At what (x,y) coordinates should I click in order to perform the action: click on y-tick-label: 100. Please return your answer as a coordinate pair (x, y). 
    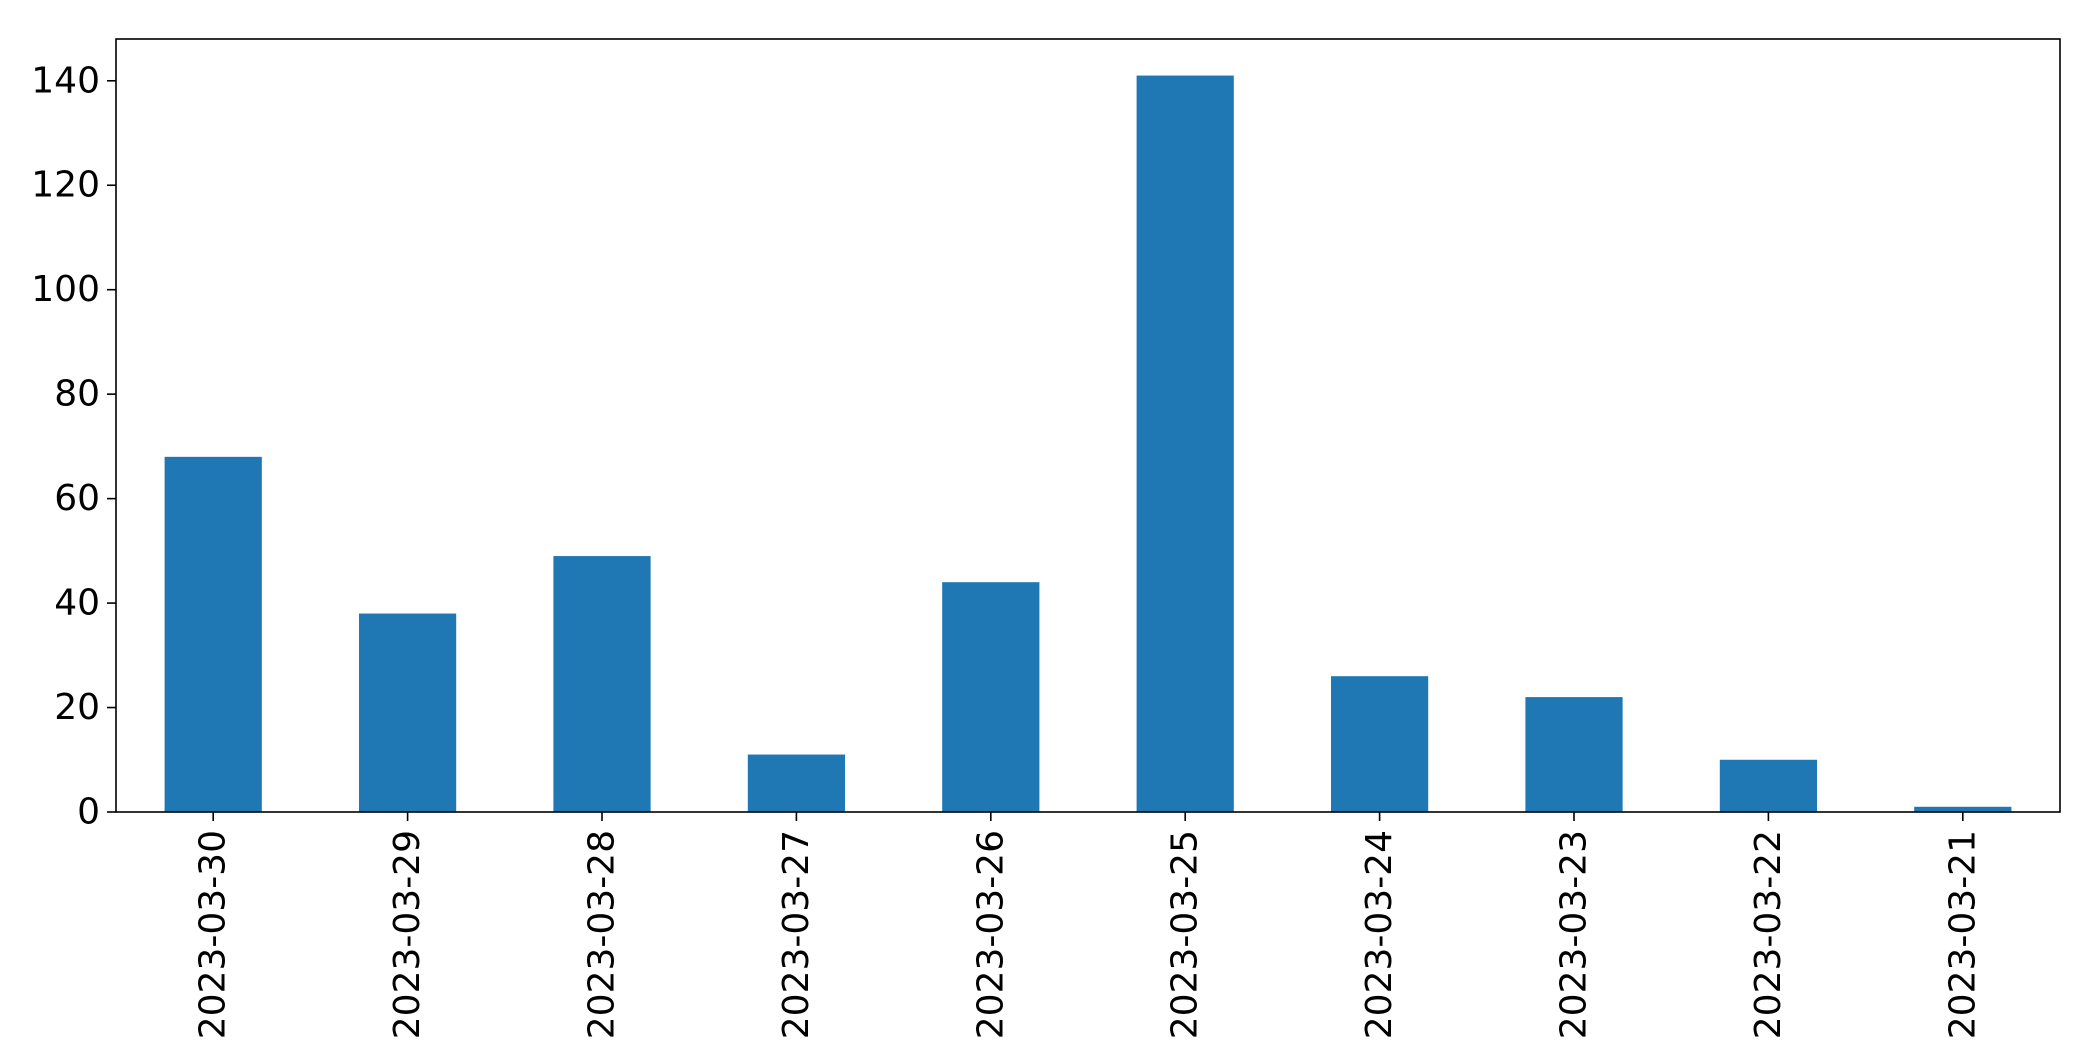
    Looking at the image, I should click on (65, 289).